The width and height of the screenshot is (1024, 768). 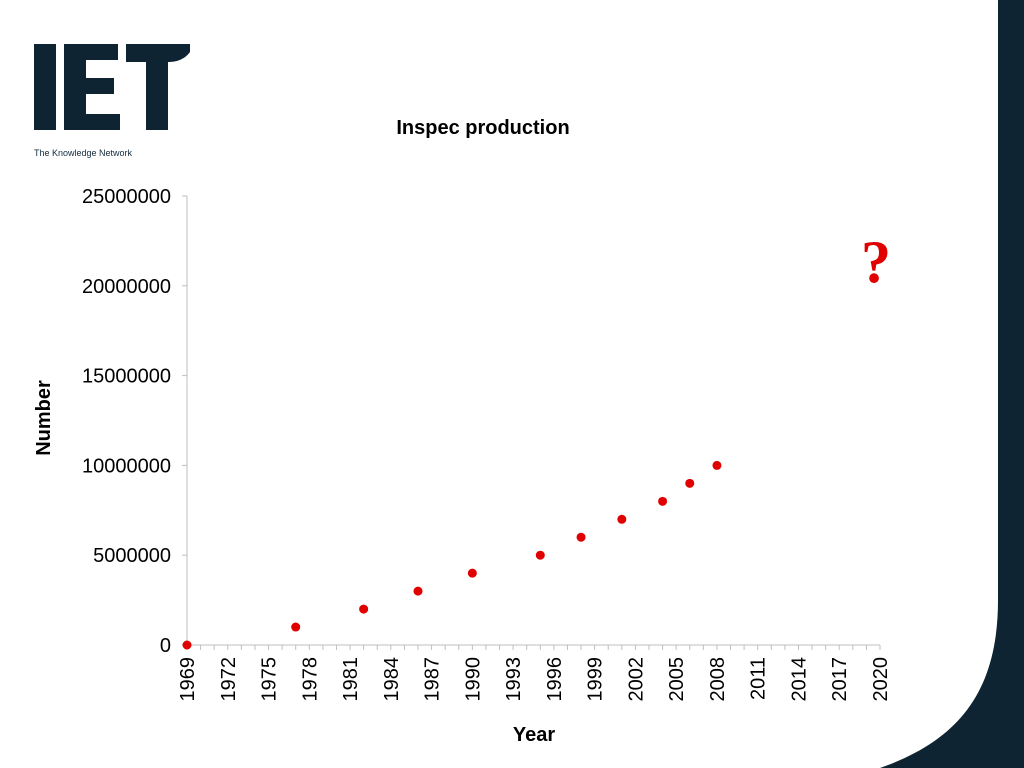 What do you see at coordinates (126, 197) in the screenshot?
I see `y-tick-label: 25000000` at bounding box center [126, 197].